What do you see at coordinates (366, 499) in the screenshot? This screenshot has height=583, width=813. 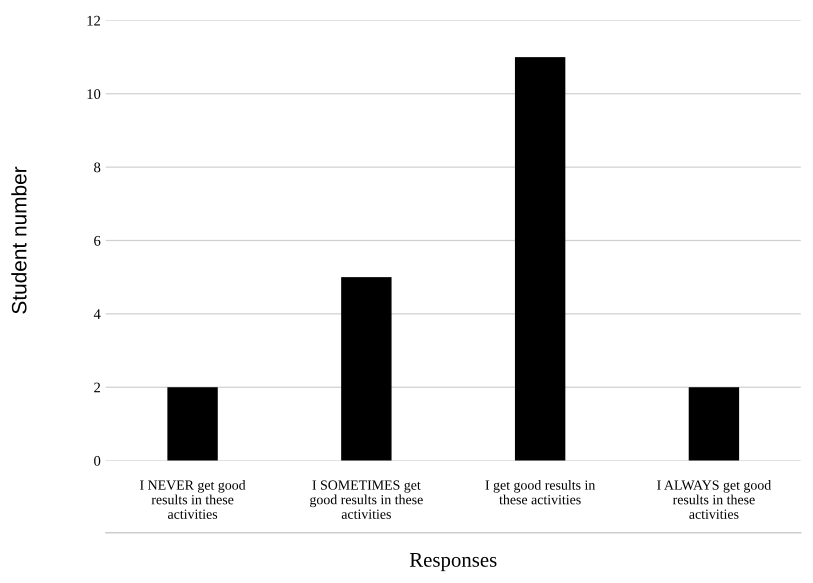 I see `x-tick-label: I SOMETIMES get good results in these activities` at bounding box center [366, 499].